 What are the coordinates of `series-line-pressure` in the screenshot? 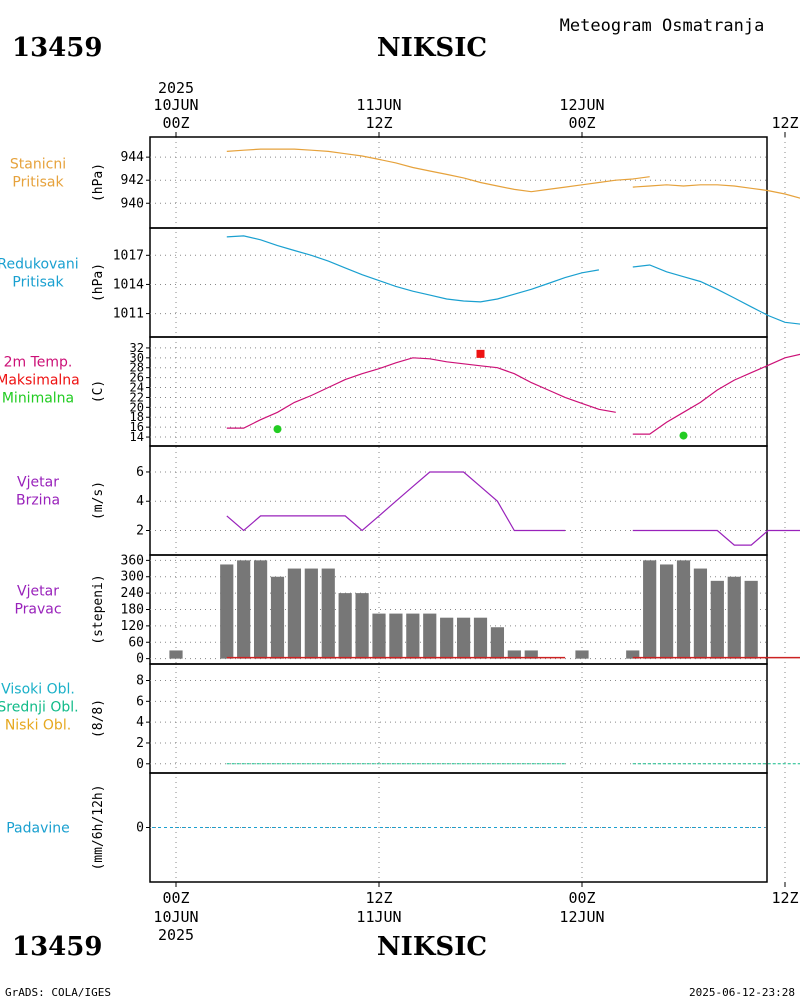 It's located at (716, 191).